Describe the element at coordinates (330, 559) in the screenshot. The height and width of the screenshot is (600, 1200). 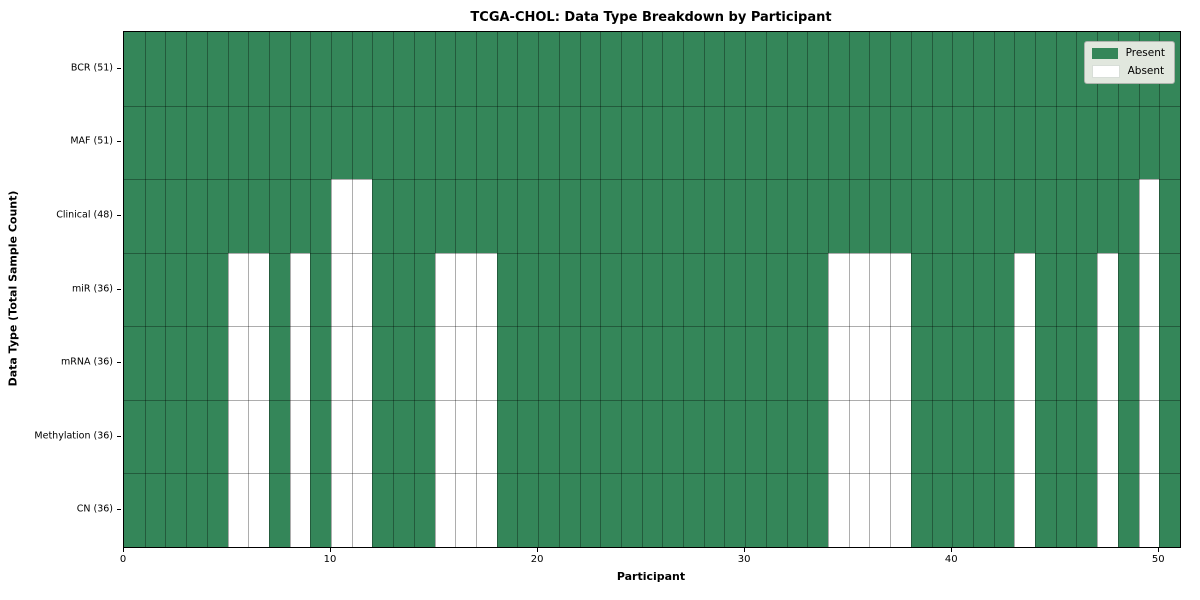
I see `x-tick-label: 10` at that location.